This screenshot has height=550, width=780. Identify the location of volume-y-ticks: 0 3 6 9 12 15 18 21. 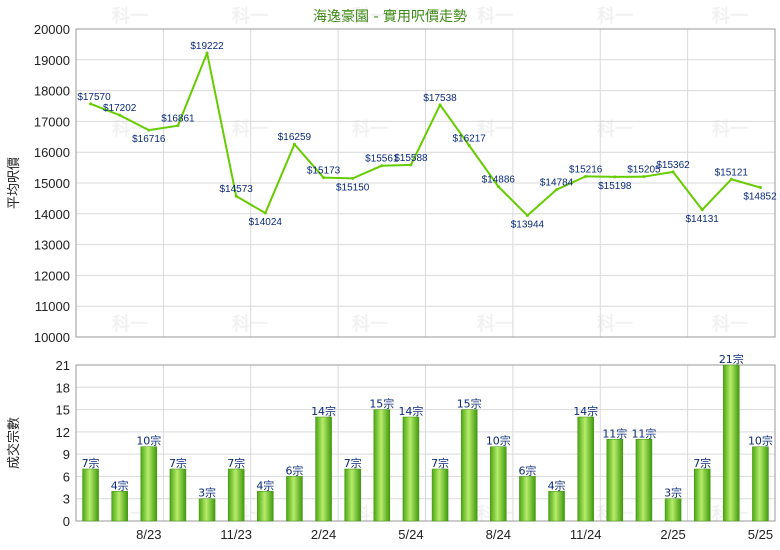
(63, 443).